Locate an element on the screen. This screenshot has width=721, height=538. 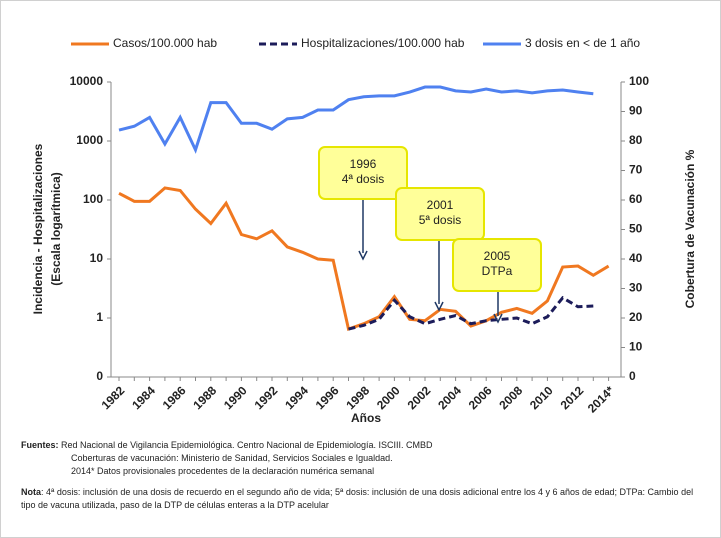
x-axis-title: Años is located at coordinates (366, 418).